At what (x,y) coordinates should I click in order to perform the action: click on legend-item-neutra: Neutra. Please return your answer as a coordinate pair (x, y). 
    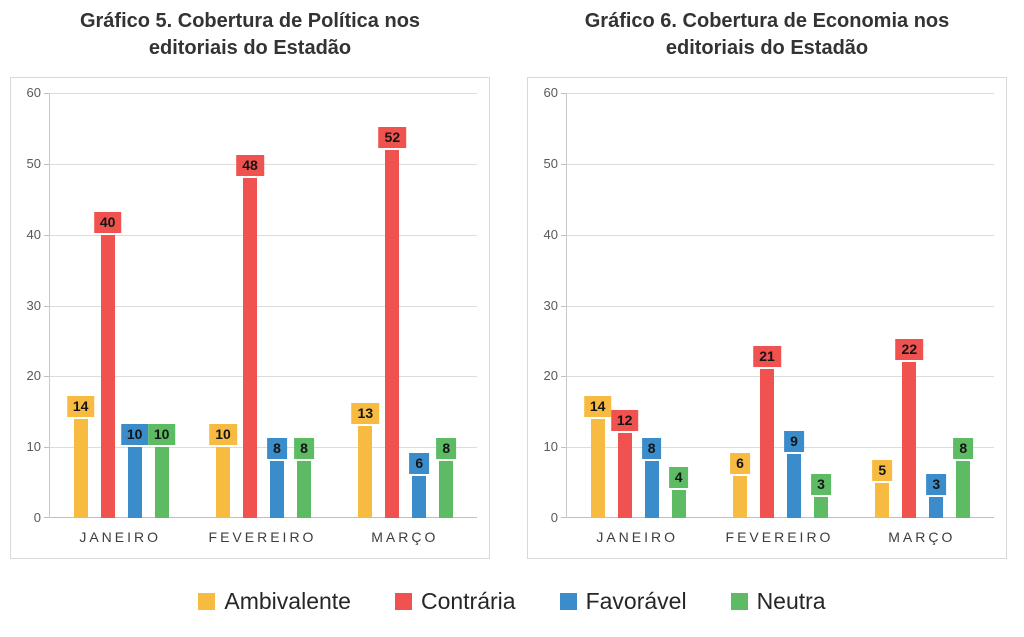
    Looking at the image, I should click on (778, 601).